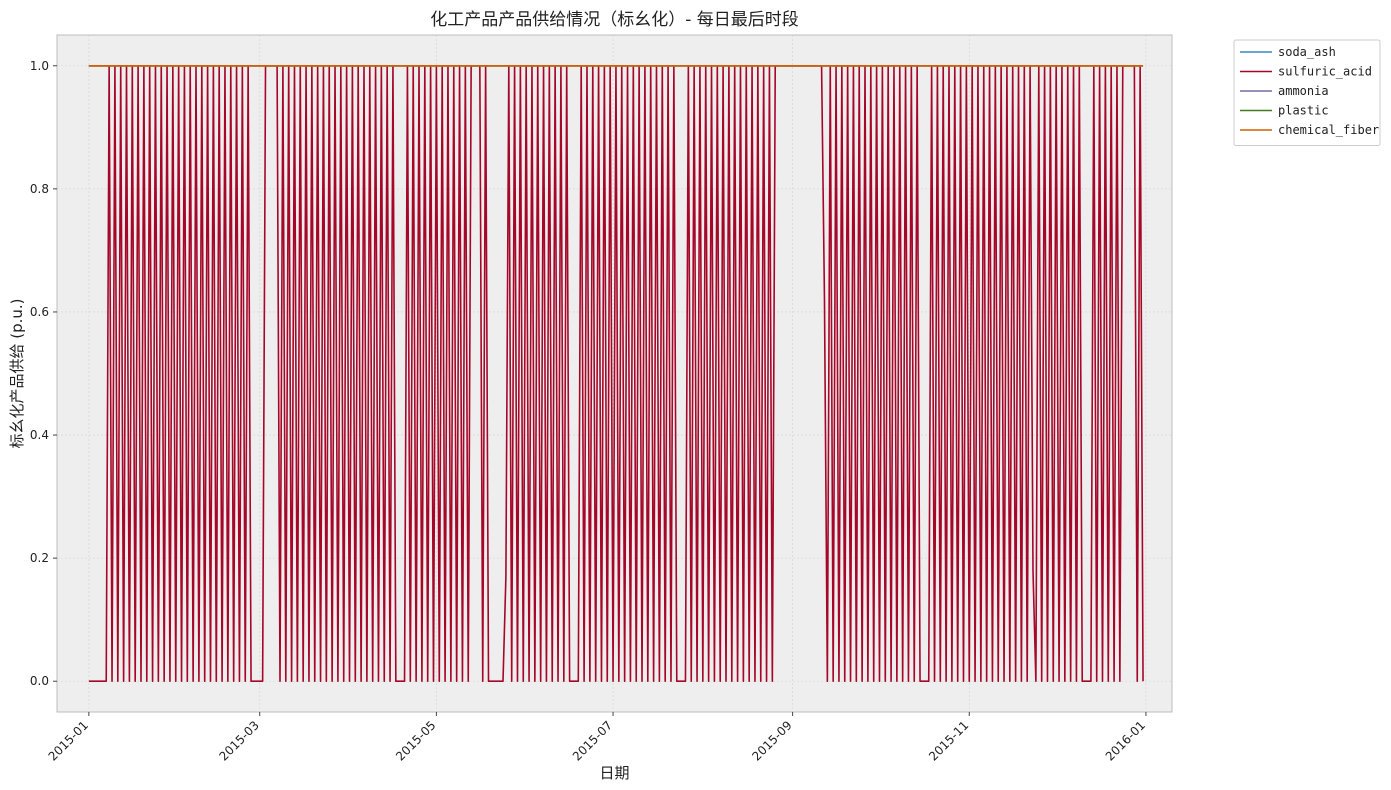 The image size is (1391, 790). I want to click on legend-label: chemical_fiber, so click(1328, 130).